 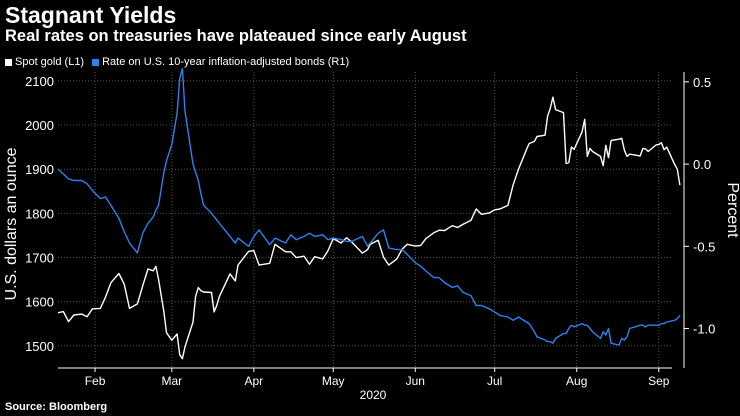 What do you see at coordinates (39, 213) in the screenshot?
I see `left-tick-label: 1800` at bounding box center [39, 213].